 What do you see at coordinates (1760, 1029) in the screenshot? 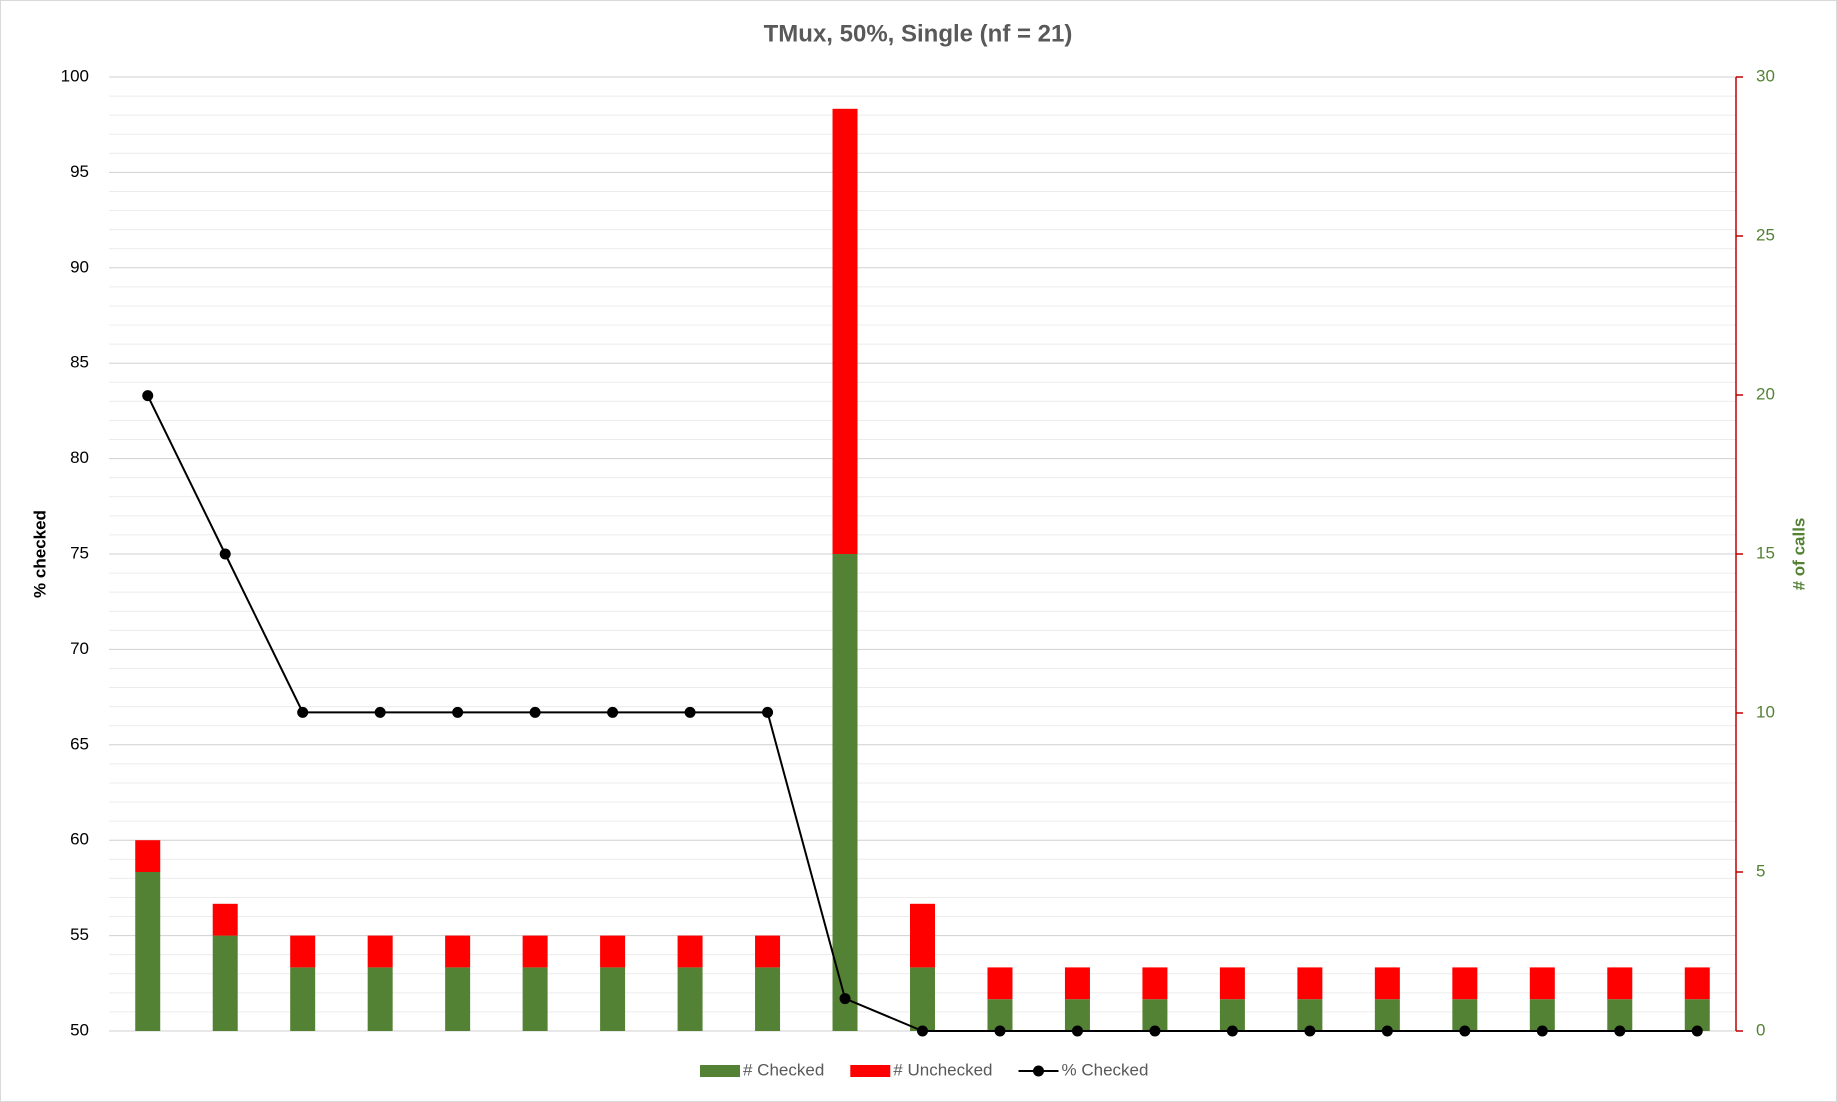
I see `y2-tick-label: 0` at bounding box center [1760, 1029].